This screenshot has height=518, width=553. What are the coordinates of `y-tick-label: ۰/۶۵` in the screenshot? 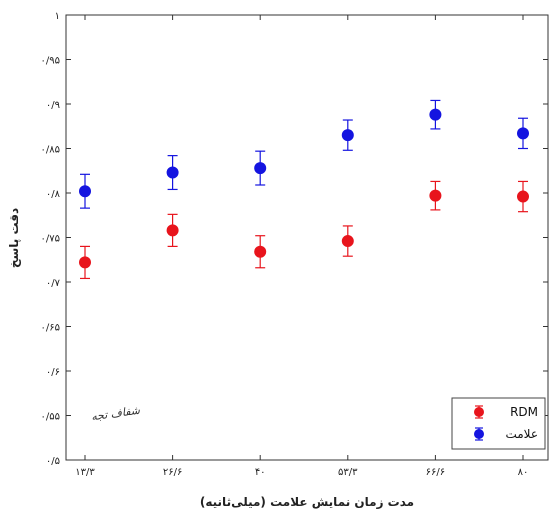 It's located at (50, 328).